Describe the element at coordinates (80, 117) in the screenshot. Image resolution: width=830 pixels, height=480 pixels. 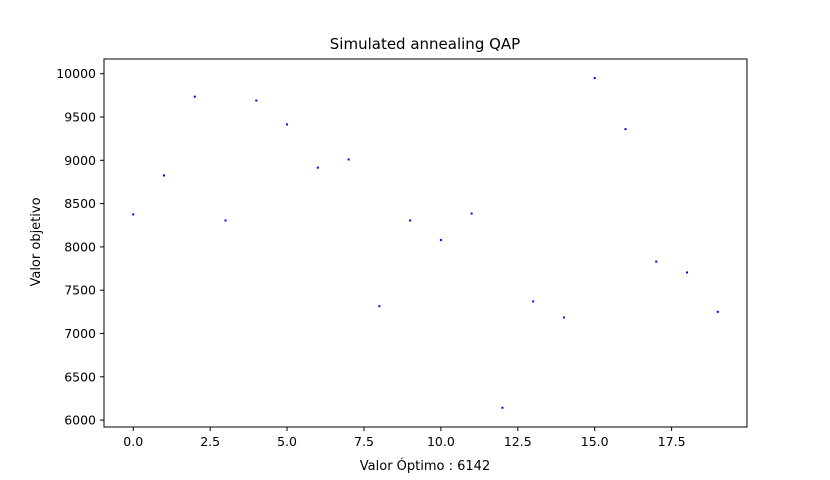
I see `y-tick-label: 9500` at that location.